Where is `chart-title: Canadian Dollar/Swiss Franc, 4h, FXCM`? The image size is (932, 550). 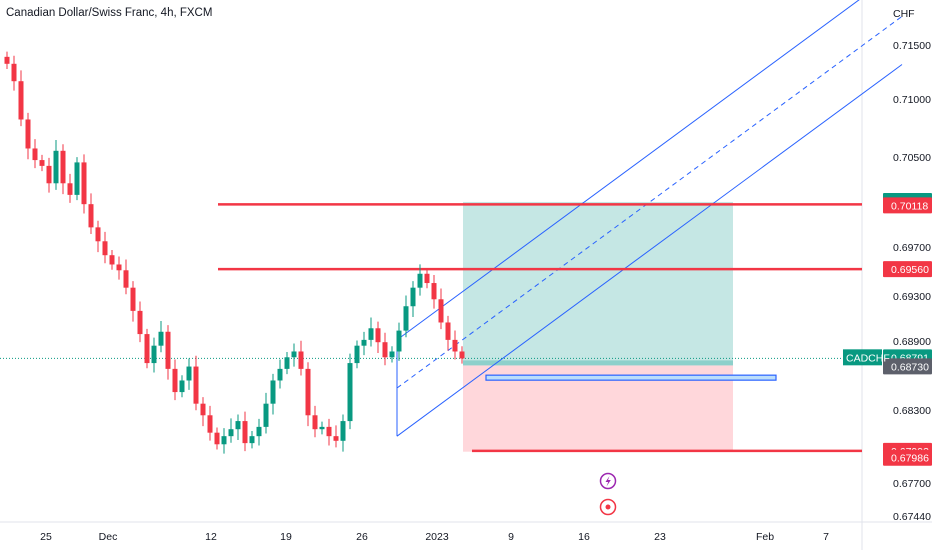 chart-title: Canadian Dollar/Swiss Franc, 4h, FXCM is located at coordinates (109, 13).